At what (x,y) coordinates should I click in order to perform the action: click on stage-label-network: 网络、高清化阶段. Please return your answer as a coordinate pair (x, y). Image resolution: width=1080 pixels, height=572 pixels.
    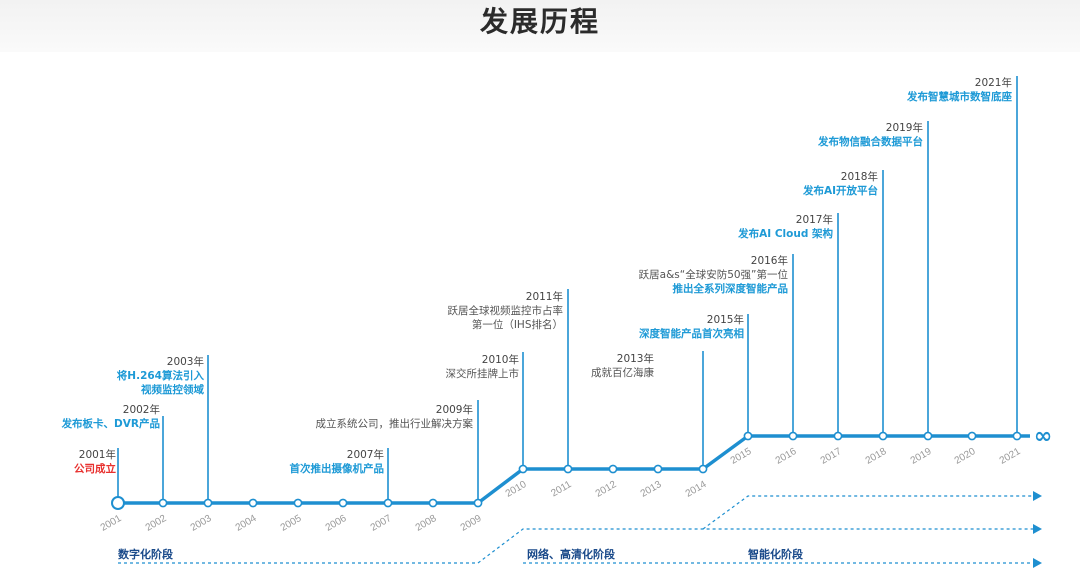
    Looking at the image, I should click on (571, 554).